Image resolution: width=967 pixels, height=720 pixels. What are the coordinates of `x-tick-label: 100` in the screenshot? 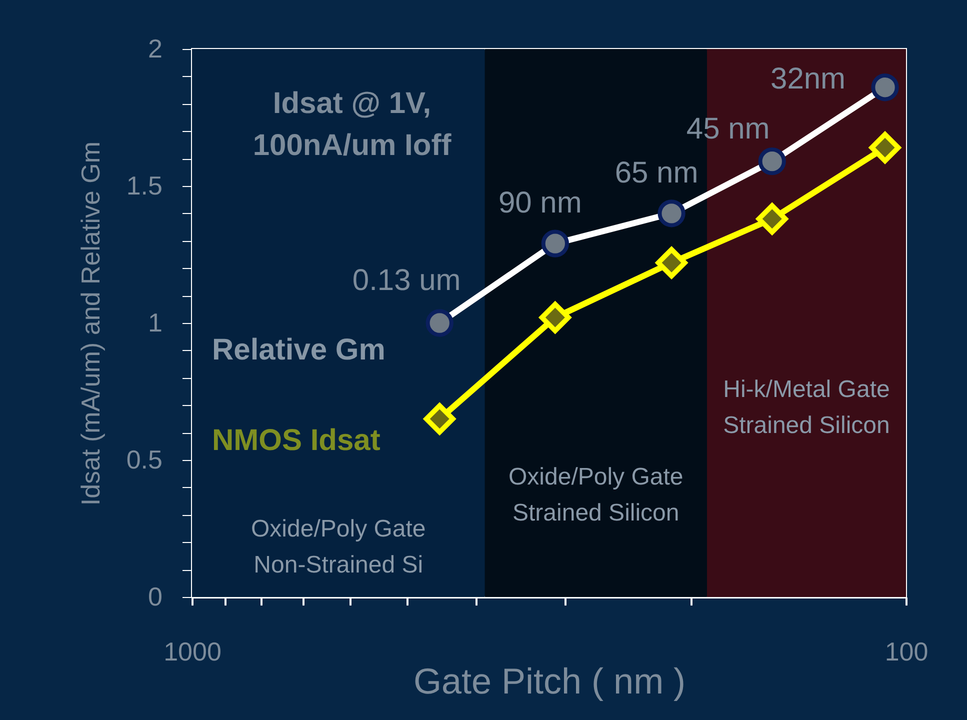 It's located at (906, 651).